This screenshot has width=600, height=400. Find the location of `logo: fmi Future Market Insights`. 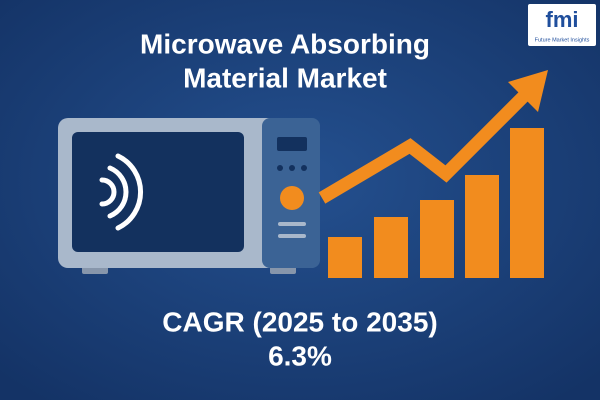

logo: fmi Future Market Insights is located at coordinates (562, 25).